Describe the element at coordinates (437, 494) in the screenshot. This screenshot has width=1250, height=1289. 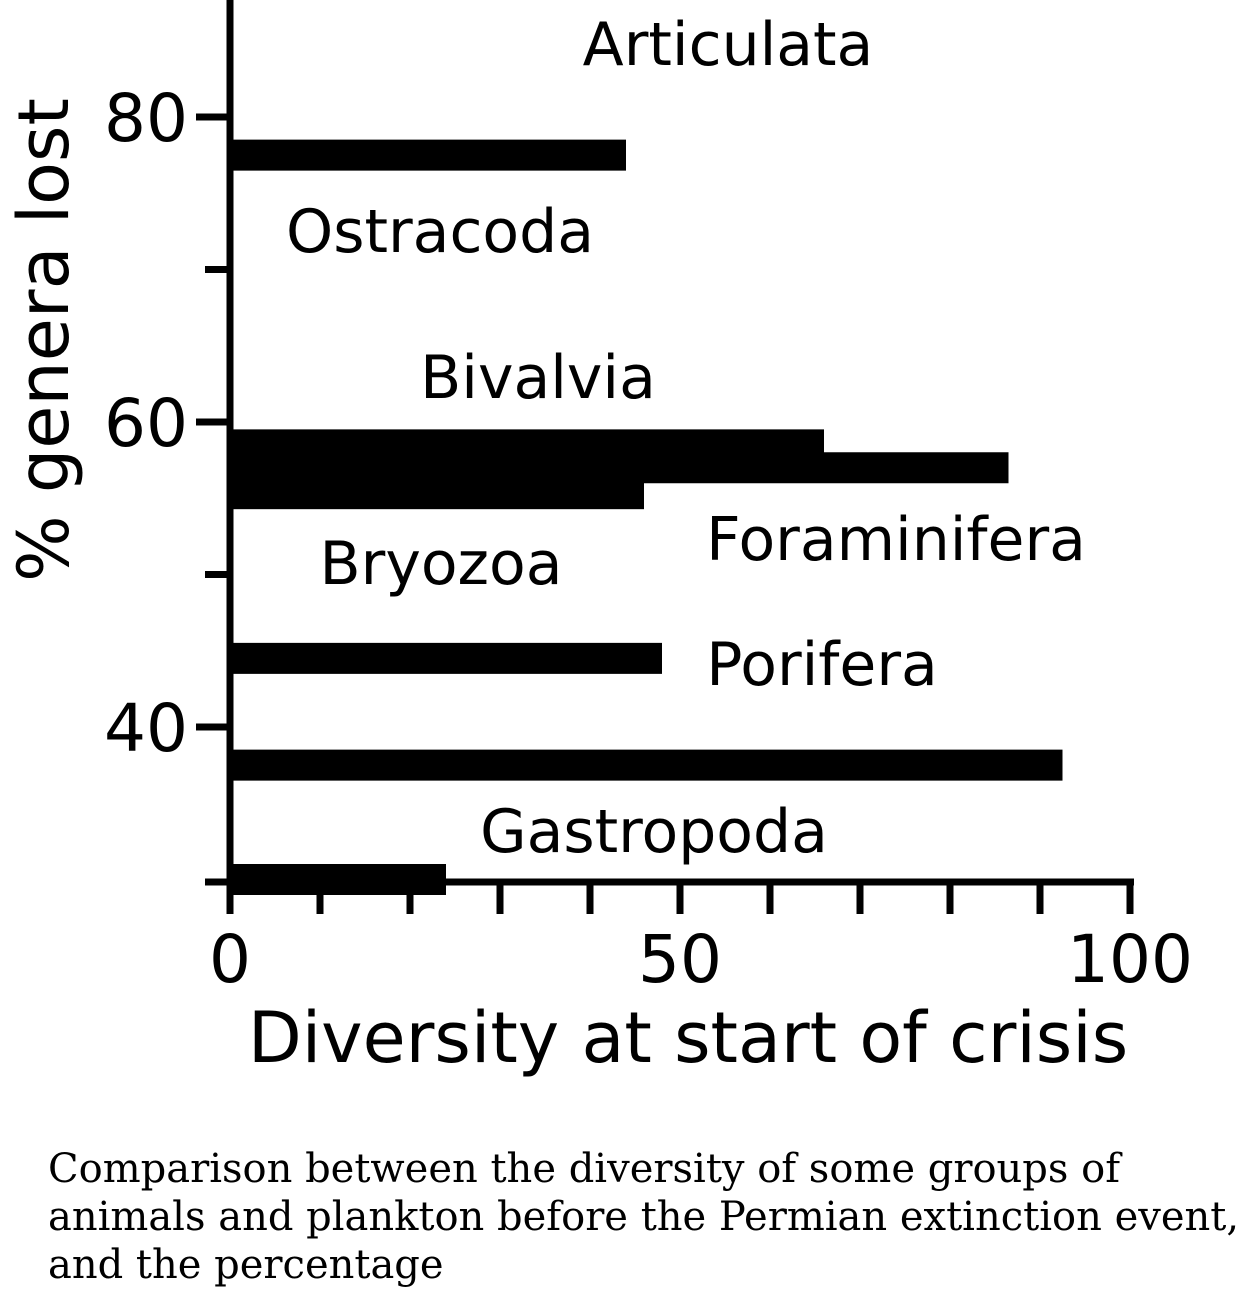
I see `bar-bryozoa` at that location.